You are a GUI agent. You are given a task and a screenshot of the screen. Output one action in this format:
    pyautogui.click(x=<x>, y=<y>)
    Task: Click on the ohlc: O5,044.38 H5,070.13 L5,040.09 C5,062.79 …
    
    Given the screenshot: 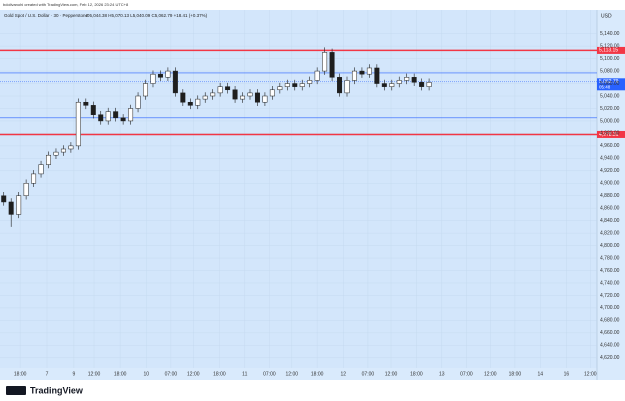 What is the action you would take?
    pyautogui.click(x=147, y=15)
    